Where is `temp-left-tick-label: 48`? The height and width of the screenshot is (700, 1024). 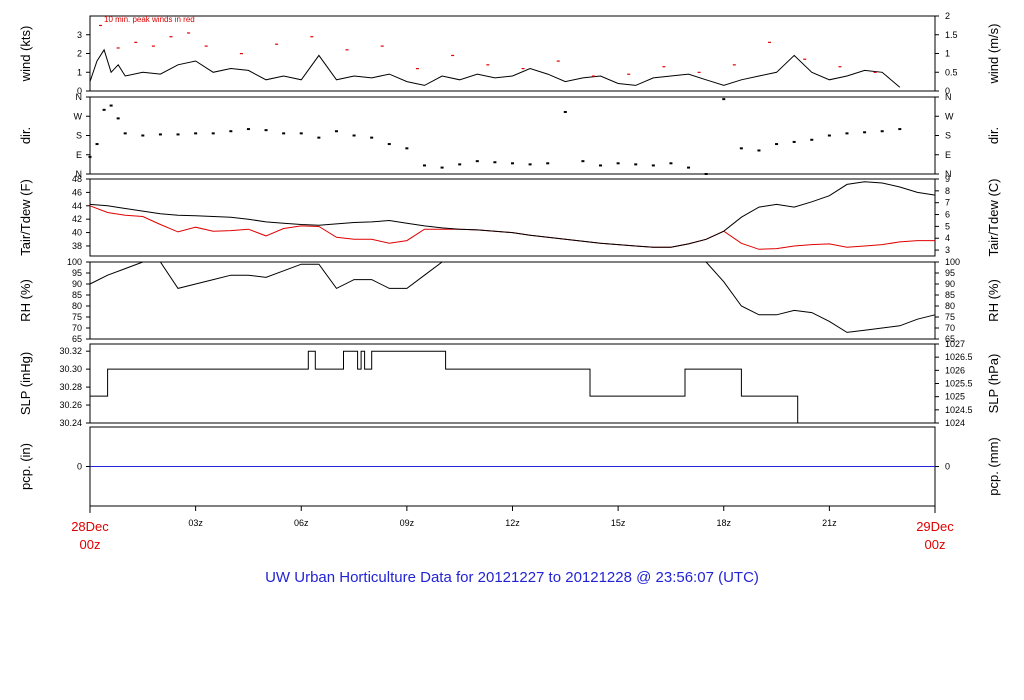
temp-left-tick-label: 48 is located at coordinates (77, 179).